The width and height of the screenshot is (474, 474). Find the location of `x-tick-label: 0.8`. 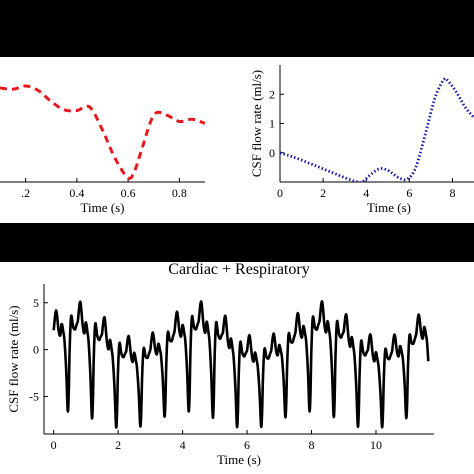

x-tick-label: 0.8 is located at coordinates (179, 193).